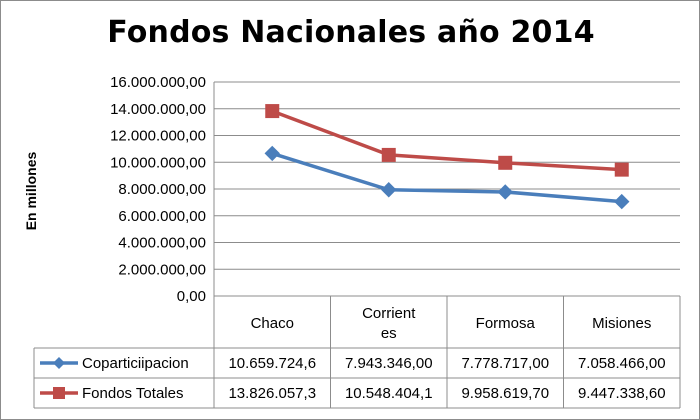 Image resolution: width=700 pixels, height=420 pixels. I want to click on x-category-label: Chaco, so click(272, 323).